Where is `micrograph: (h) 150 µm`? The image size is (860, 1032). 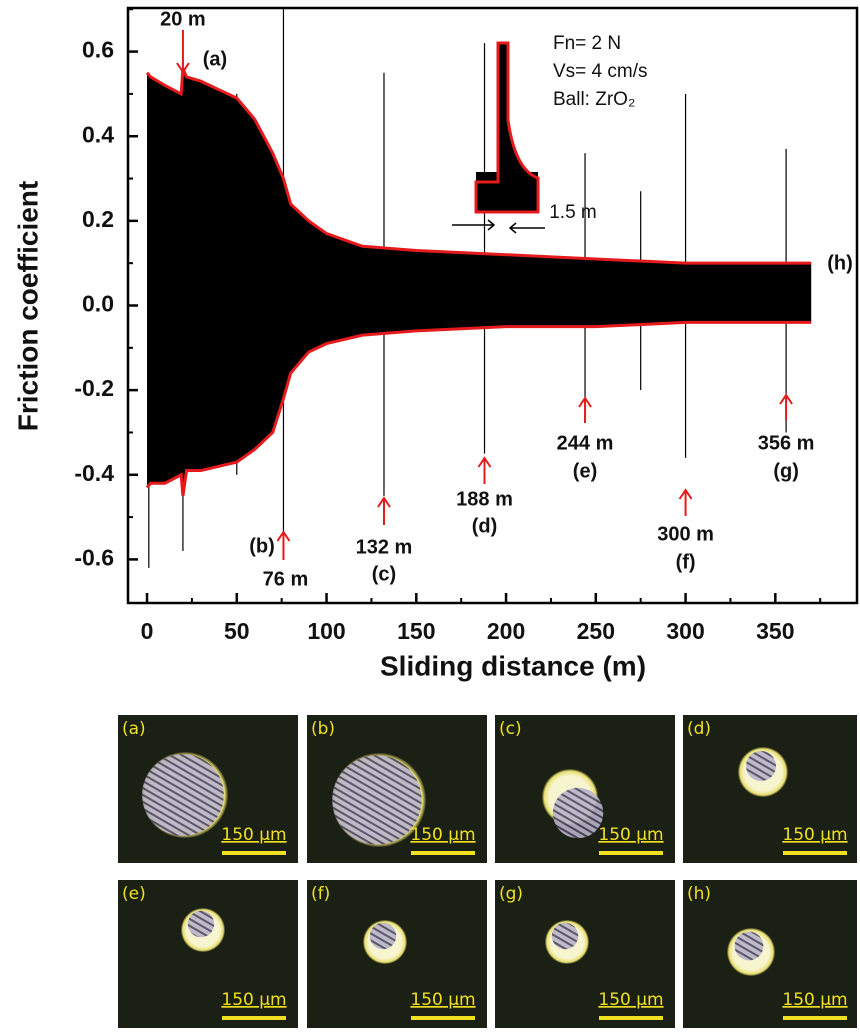 micrograph: (h) 150 µm is located at coordinates (770, 954).